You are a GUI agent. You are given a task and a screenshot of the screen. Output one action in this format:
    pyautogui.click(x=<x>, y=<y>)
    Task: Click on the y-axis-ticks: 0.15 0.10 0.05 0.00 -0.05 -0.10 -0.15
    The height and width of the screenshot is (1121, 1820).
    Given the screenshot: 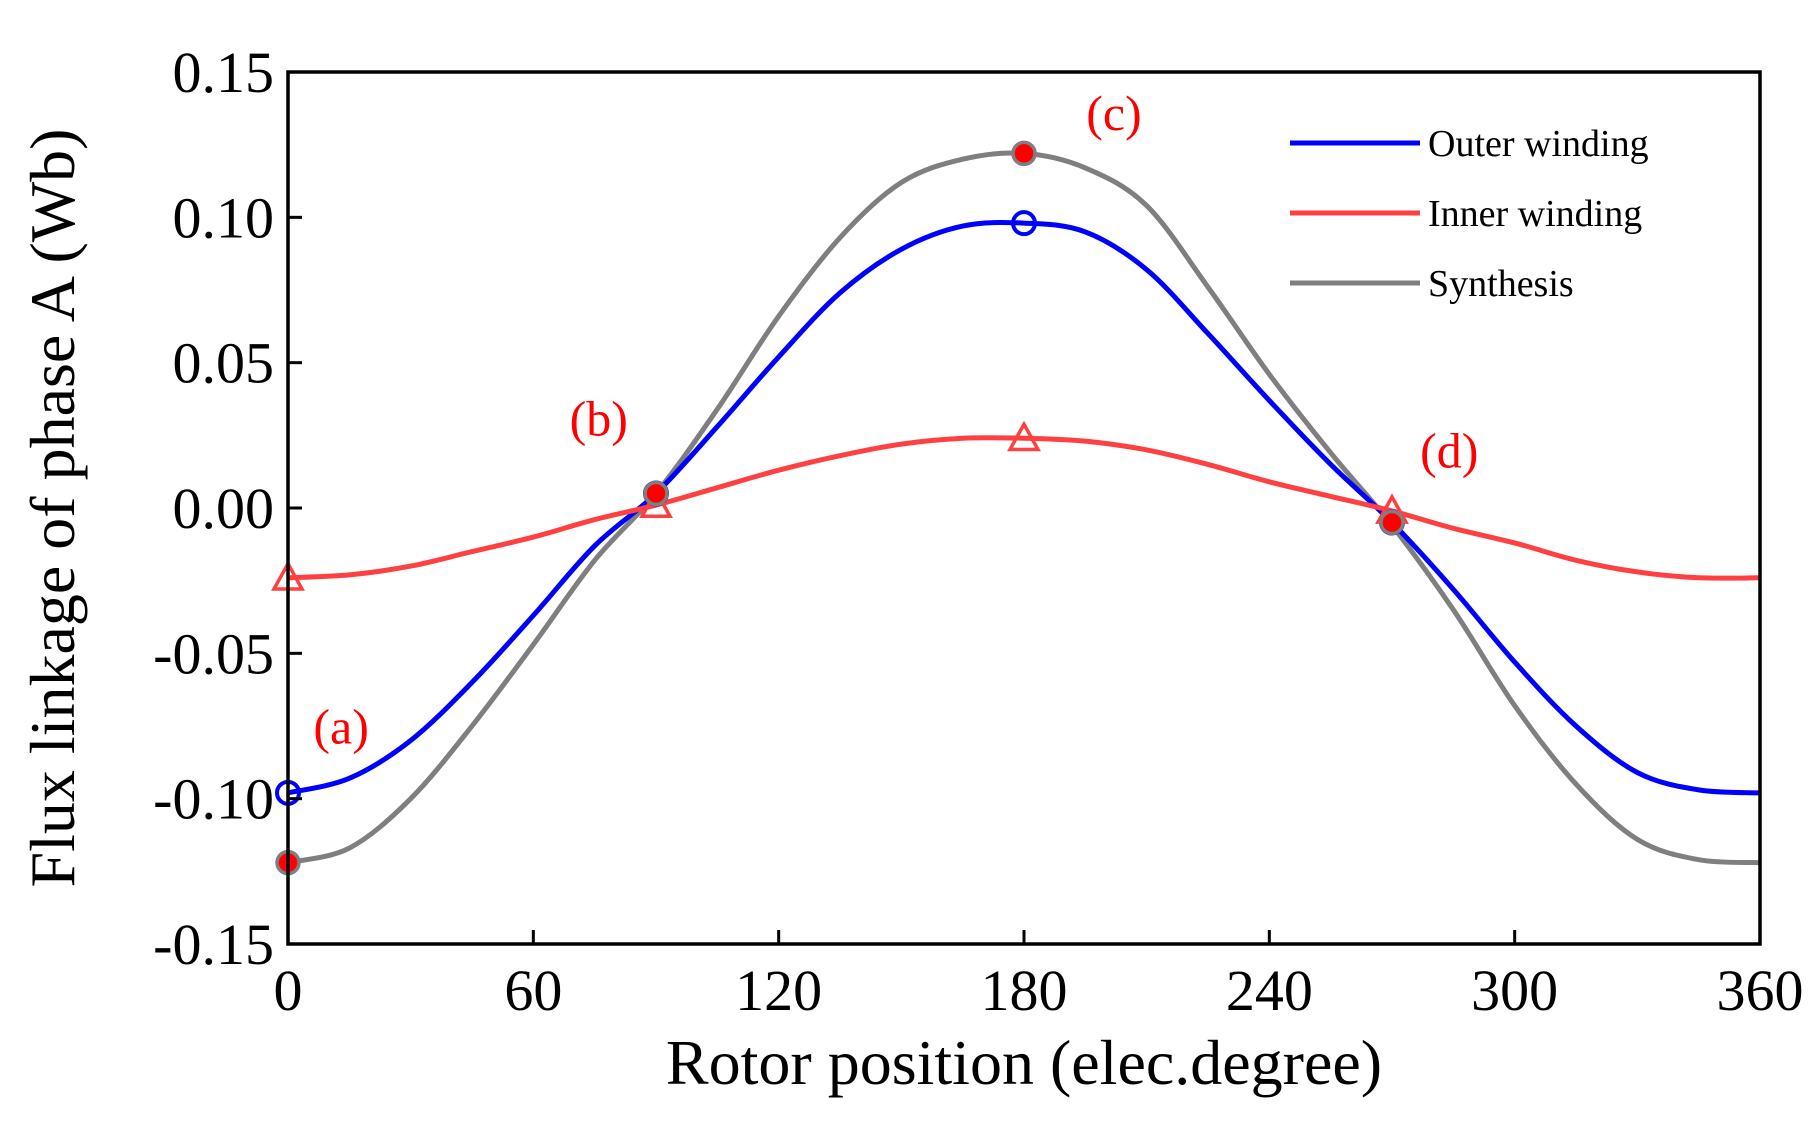 What is the action you would take?
    pyautogui.click(x=227, y=508)
    